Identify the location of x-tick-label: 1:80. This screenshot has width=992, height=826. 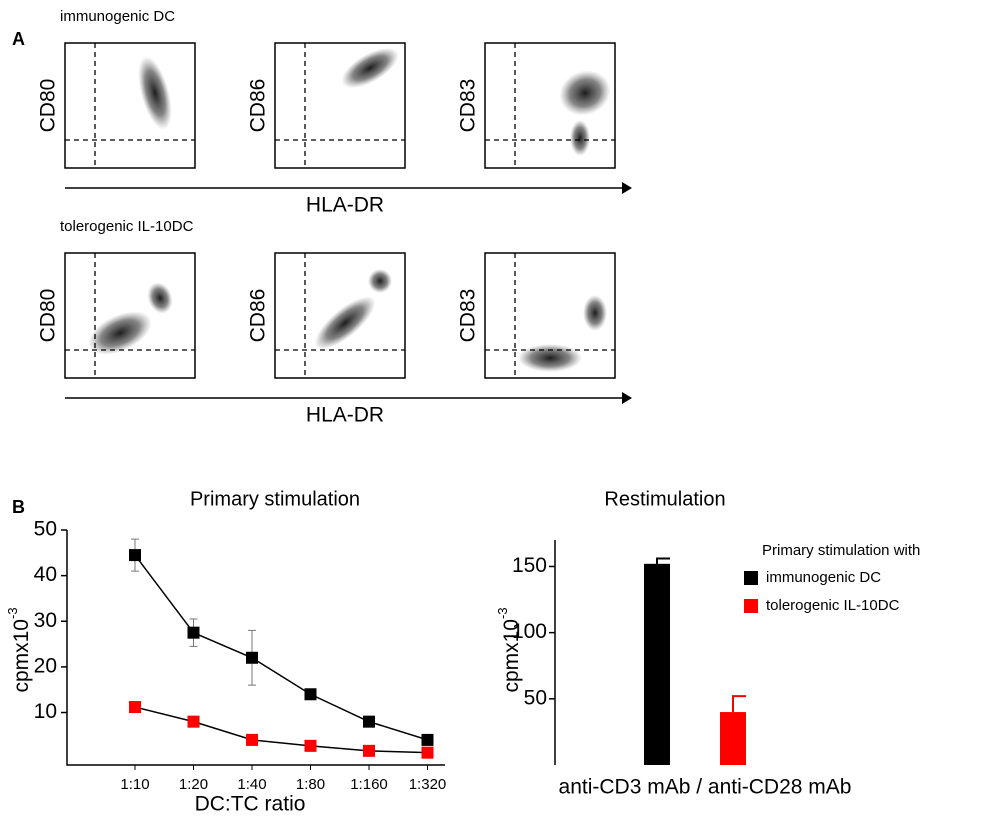
(310, 784).